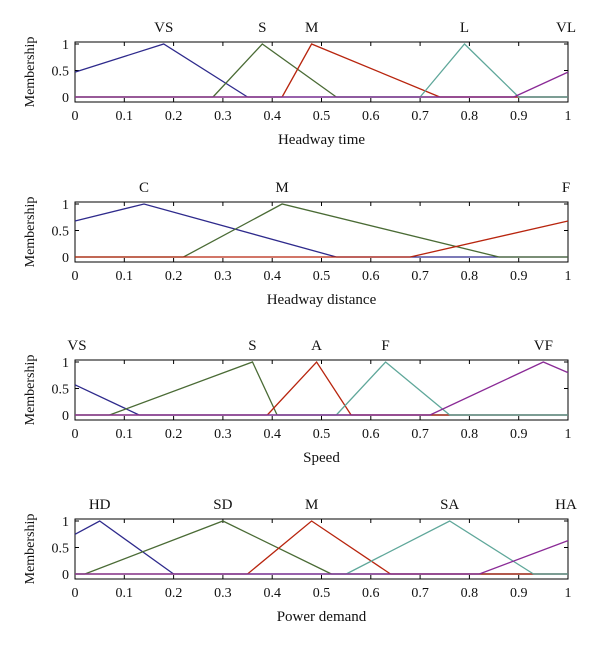 This screenshot has height=646, width=600. I want to click on series-sd: SD, so click(321, 536).